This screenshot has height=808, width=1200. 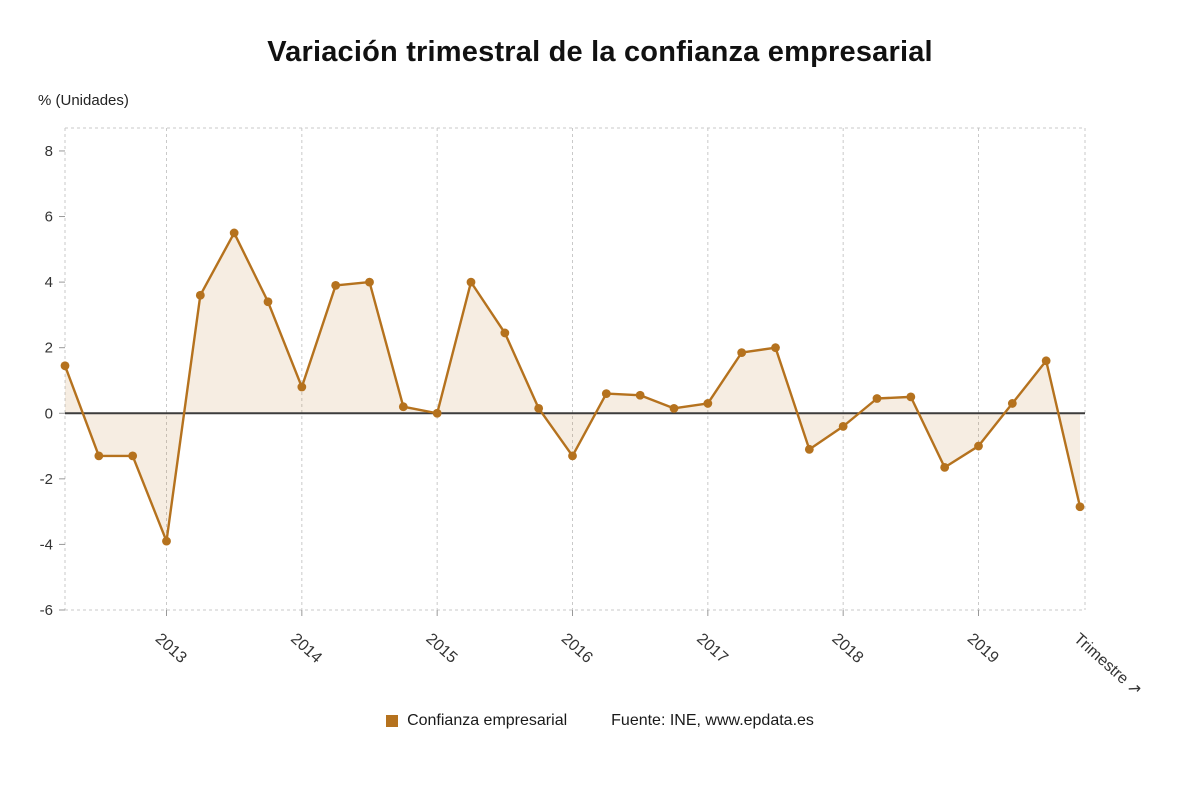 I want to click on x-tick-label-2013: 2013, so click(x=171, y=648).